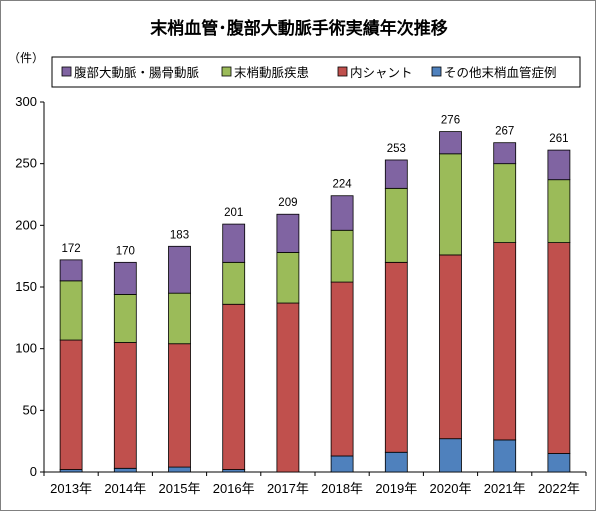 Image resolution: width=596 pixels, height=511 pixels. Describe the element at coordinates (33, 471) in the screenshot. I see `y-tick-label: 0` at that location.